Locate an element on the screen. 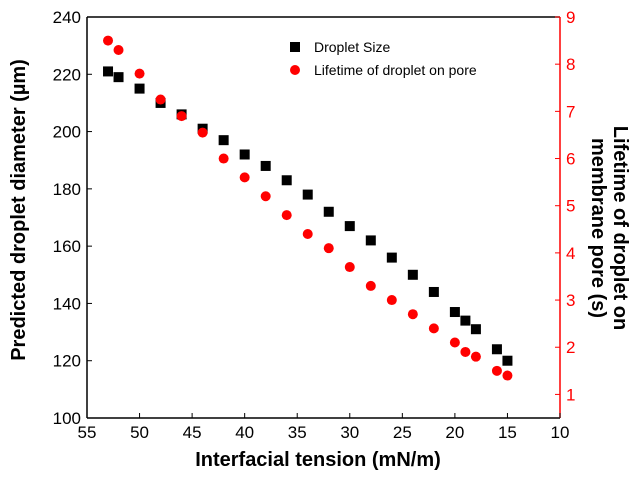 The image size is (641, 477). y-tick-label: 200 is located at coordinates (67, 132).